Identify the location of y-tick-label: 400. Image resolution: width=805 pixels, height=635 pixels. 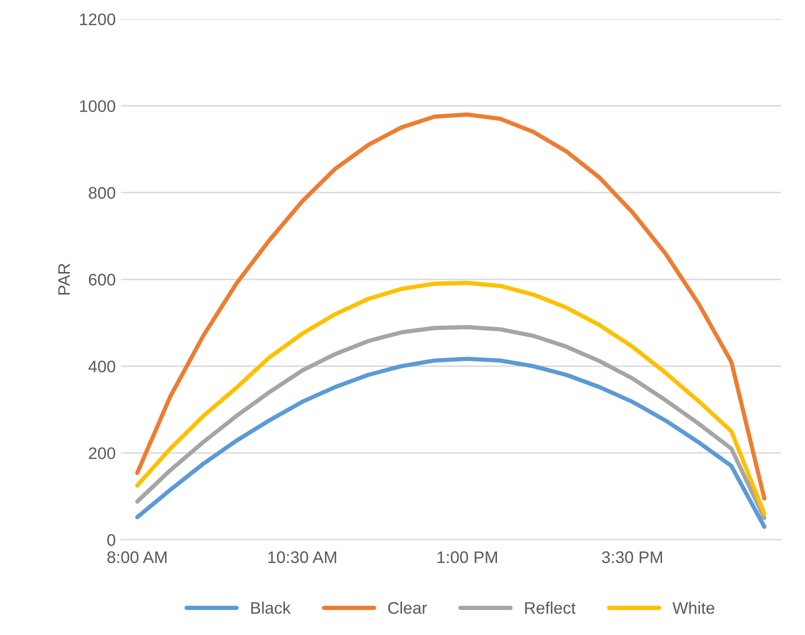
(102, 366).